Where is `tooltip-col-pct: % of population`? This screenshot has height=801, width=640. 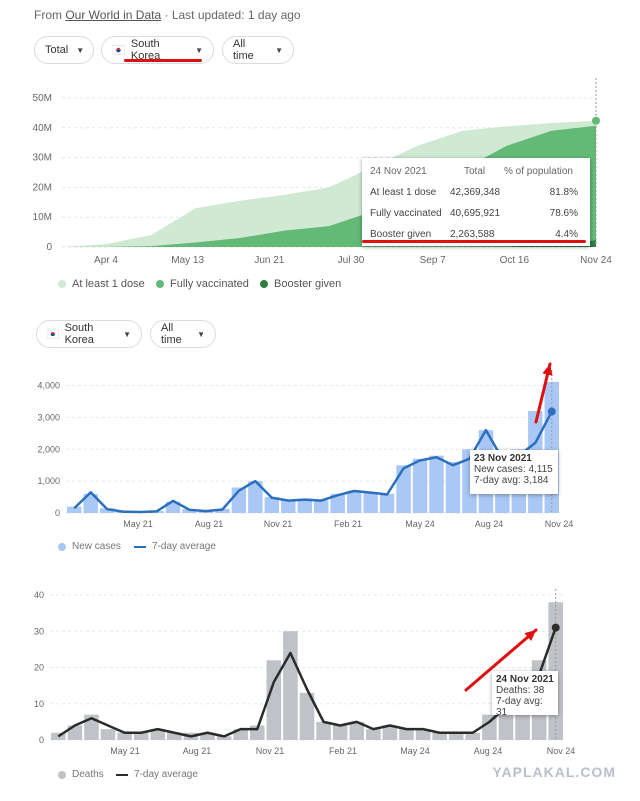
tooltip-col-pct: % of population is located at coordinates (538, 171).